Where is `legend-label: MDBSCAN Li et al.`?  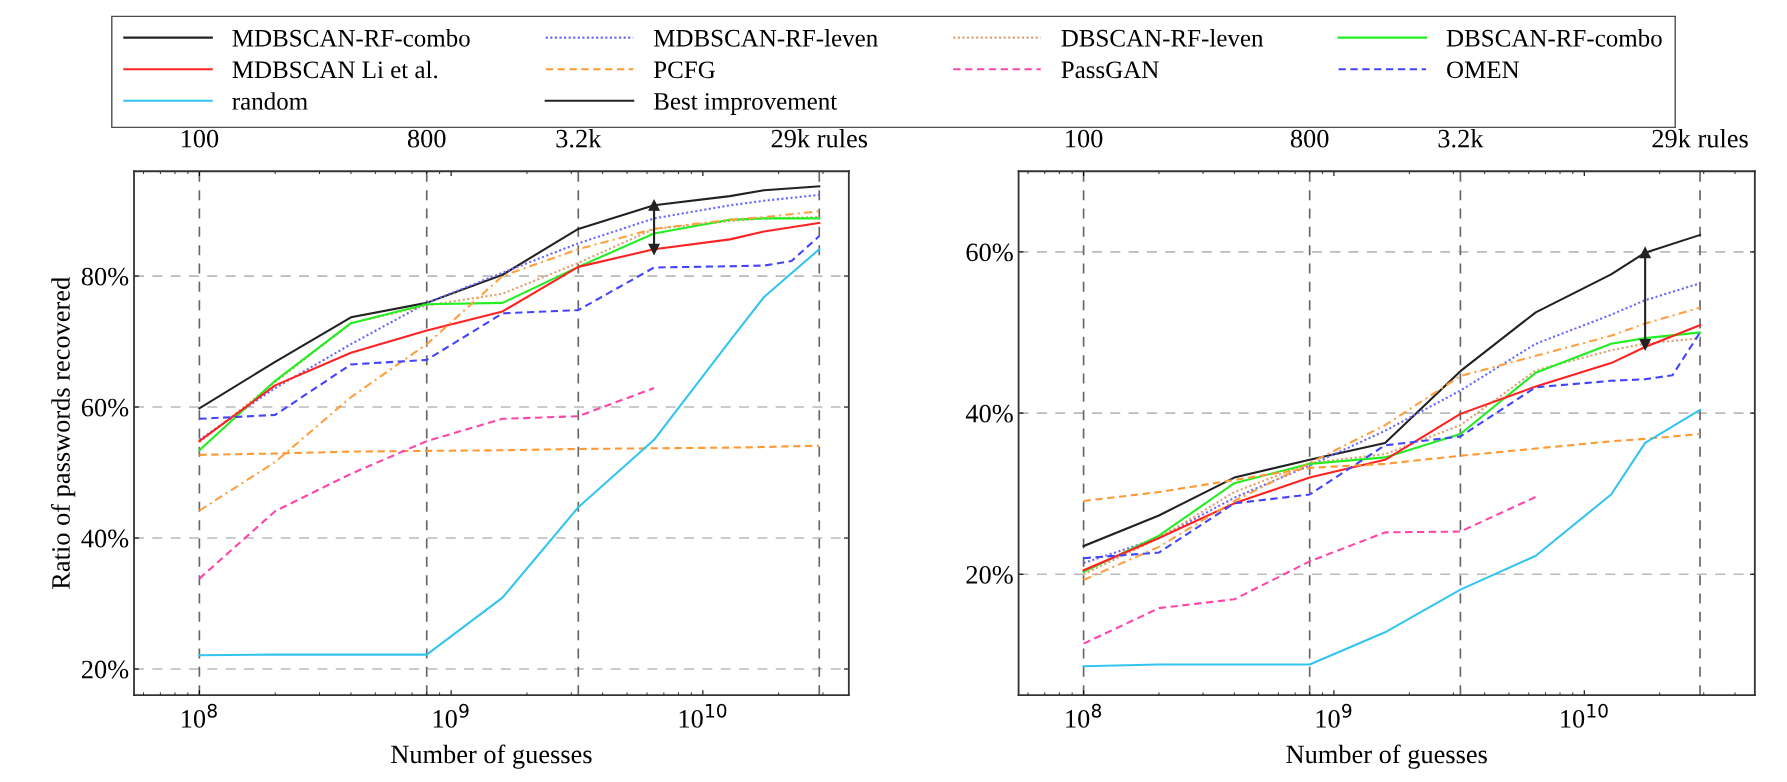 legend-label: MDBSCAN Li et al. is located at coordinates (335, 69).